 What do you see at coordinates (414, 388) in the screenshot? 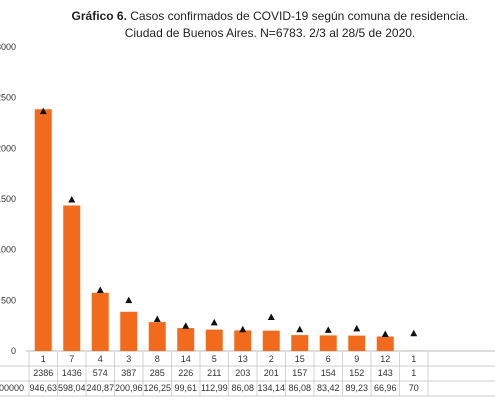
I see `table-cell-rate: 70` at bounding box center [414, 388].